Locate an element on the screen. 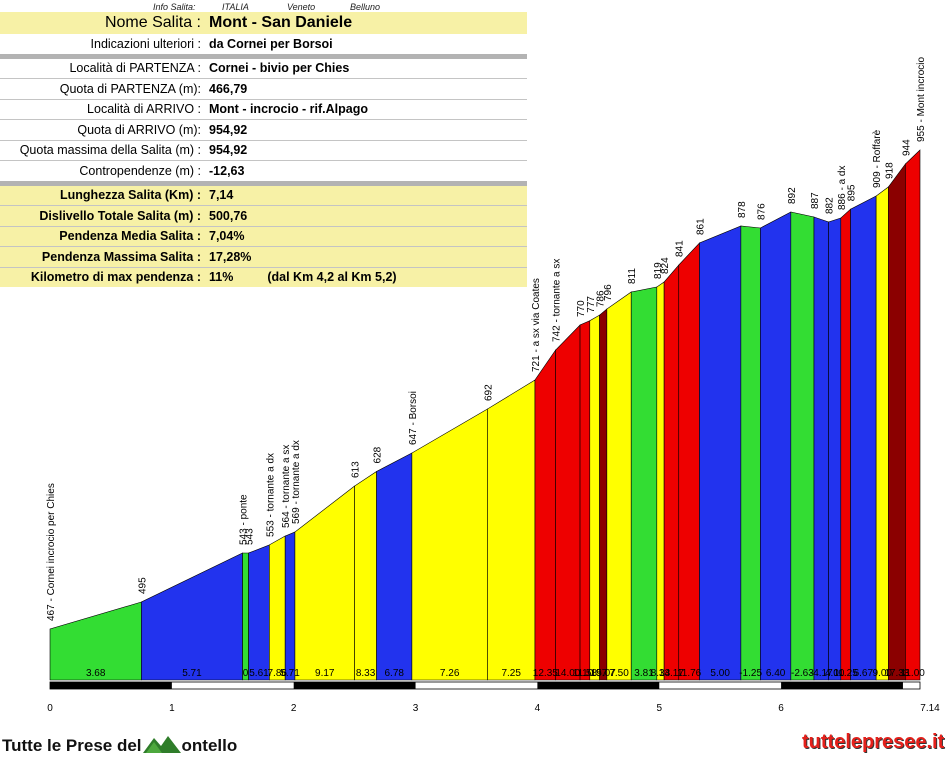 The height and width of the screenshot is (759, 950). slope-label: 11.76 is located at coordinates (689, 673).